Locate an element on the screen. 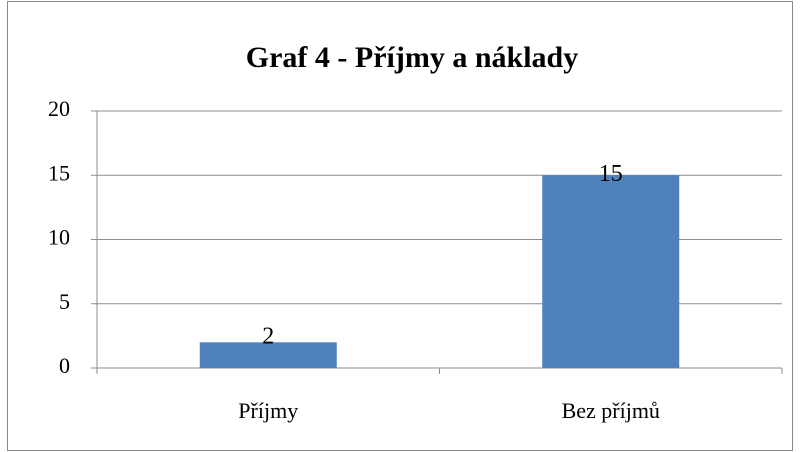 The image size is (800, 452). data-label: 2 is located at coordinates (268, 337).